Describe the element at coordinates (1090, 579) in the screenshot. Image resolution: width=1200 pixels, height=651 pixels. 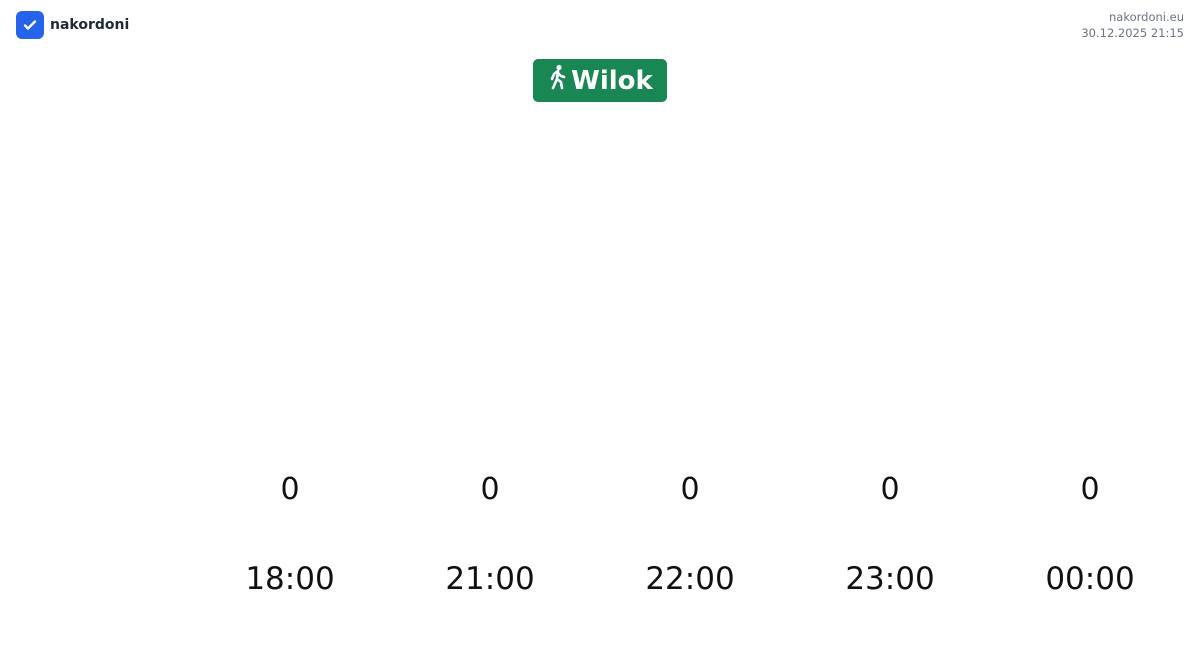
I see `slot-time: 00:00` at that location.